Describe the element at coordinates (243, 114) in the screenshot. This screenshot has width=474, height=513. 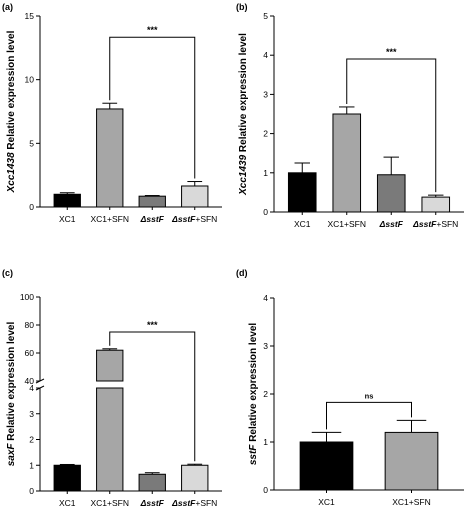
I see `y-axis-label: Xcc1439 Relative expression level` at that location.